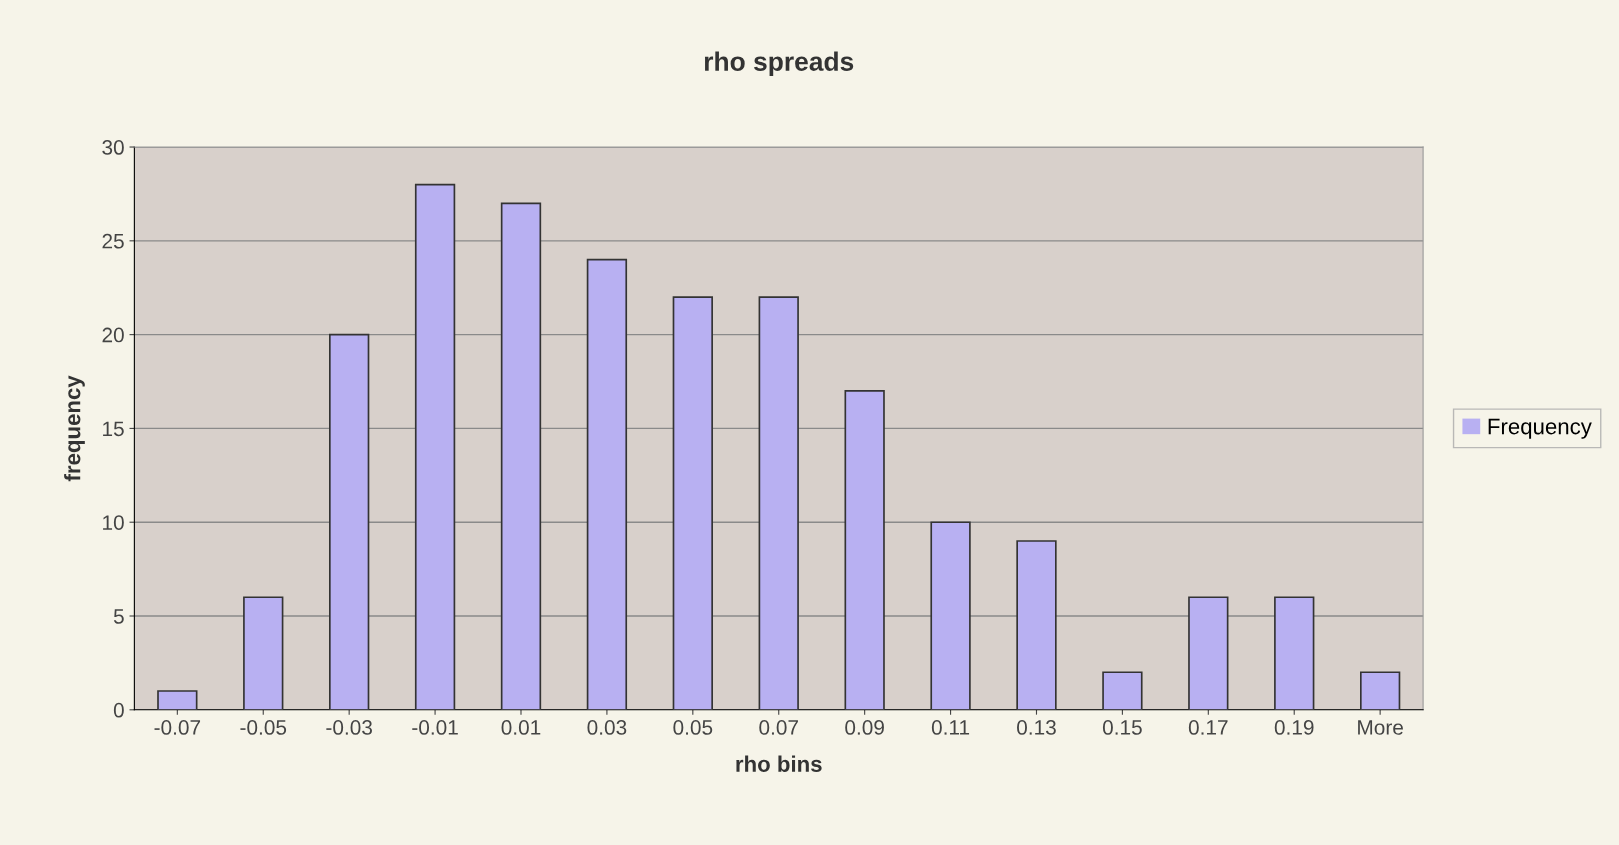  Describe the element at coordinates (113, 241) in the screenshot. I see `y-tick-label: 25` at that location.